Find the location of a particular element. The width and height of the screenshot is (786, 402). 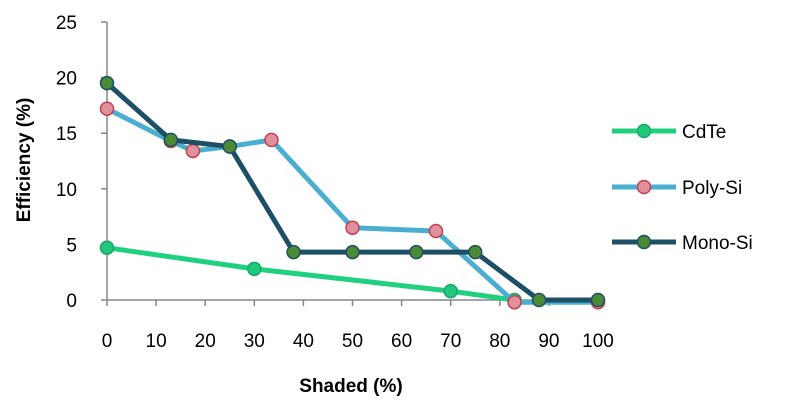

legend-marker-cdte is located at coordinates (644, 131).